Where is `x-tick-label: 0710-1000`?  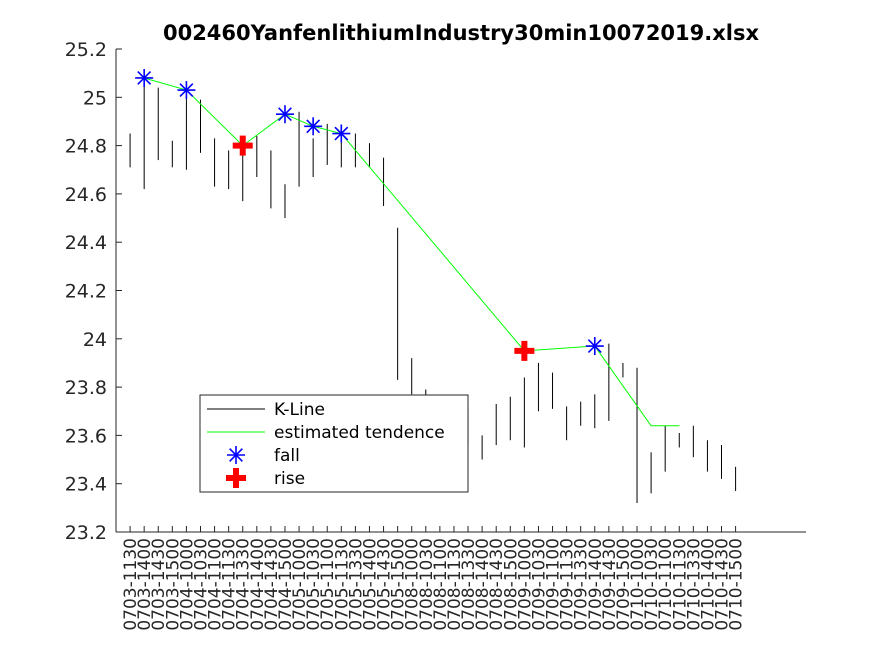
x-tick-label: 0710-1000 is located at coordinates (638, 584).